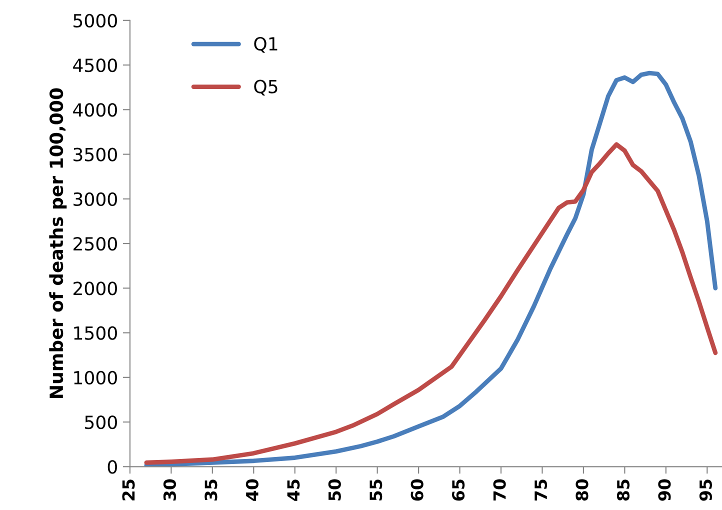 This screenshot has width=722, height=510. Describe the element at coordinates (252, 490) in the screenshot. I see `x-tick-label: 40` at that location.